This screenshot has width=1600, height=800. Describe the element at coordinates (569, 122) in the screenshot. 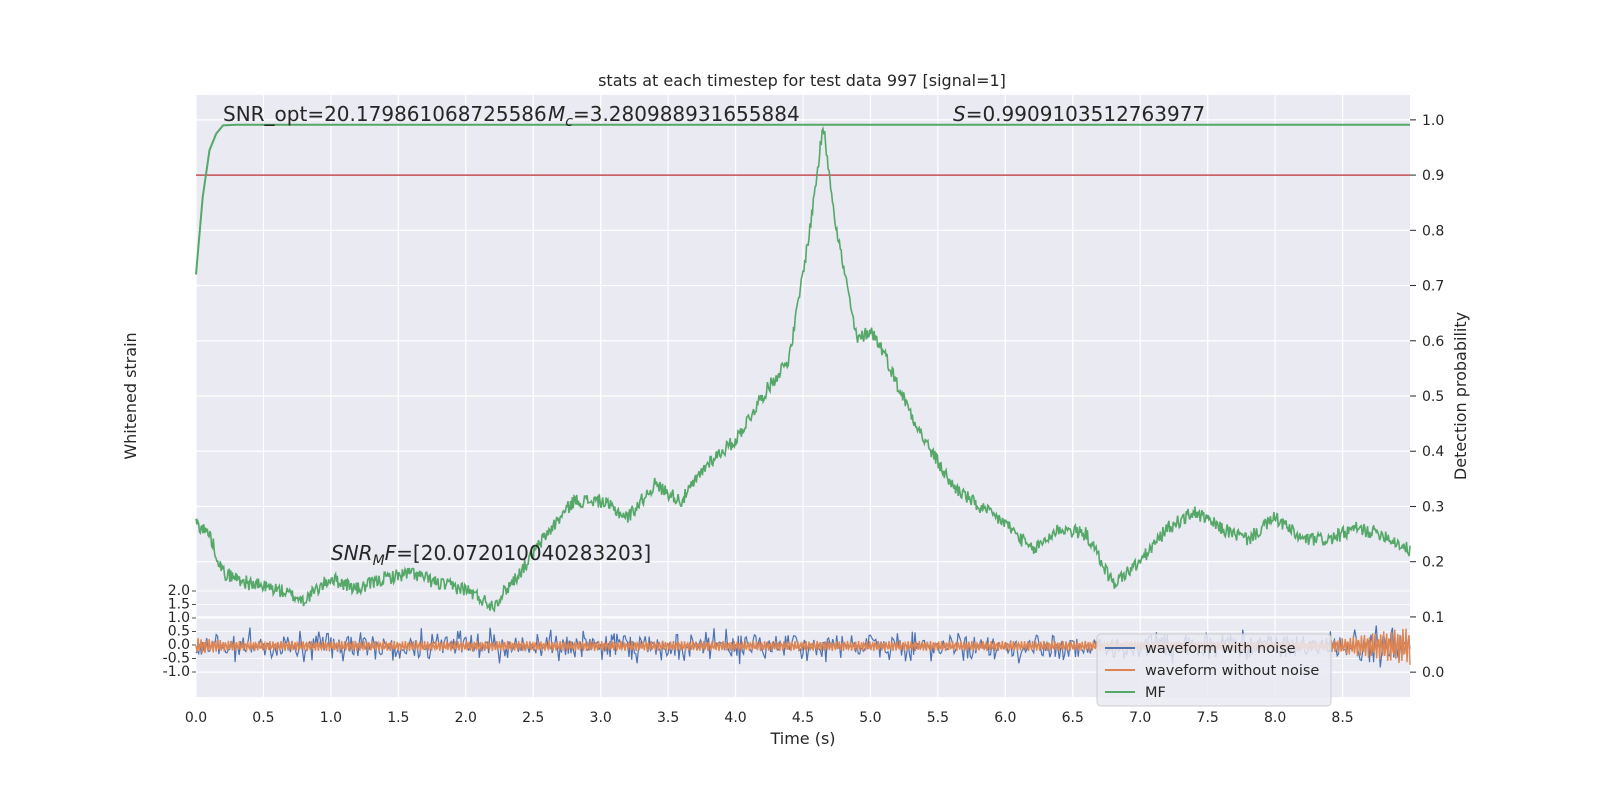

I see `mc-subscript: c` at that location.